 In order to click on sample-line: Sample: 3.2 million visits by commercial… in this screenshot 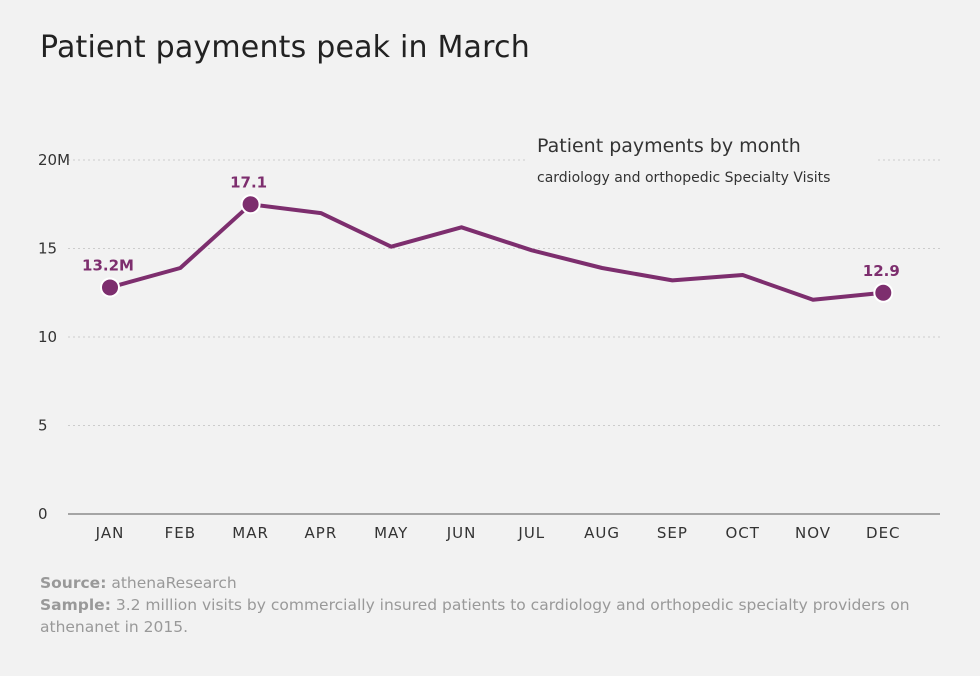, I will do `click(495, 616)`.